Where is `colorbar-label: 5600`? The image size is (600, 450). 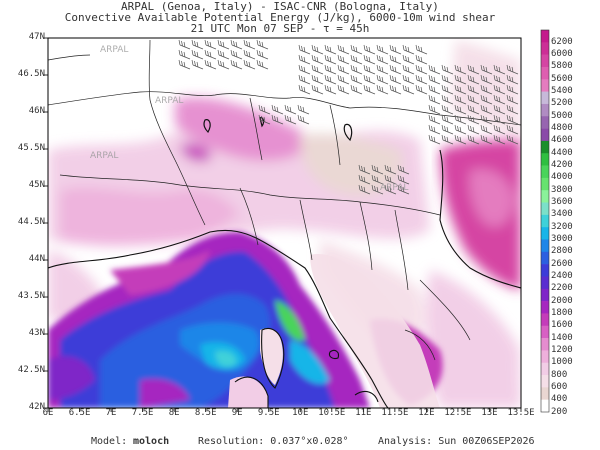 colorbar-label: 5600 is located at coordinates (562, 78).